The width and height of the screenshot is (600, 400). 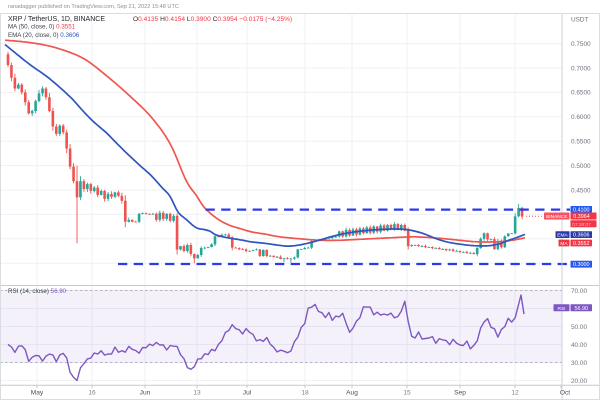 I want to click on svg-text: XRP / TetherUS, 1D, BINANCE, so click(x=56, y=19).